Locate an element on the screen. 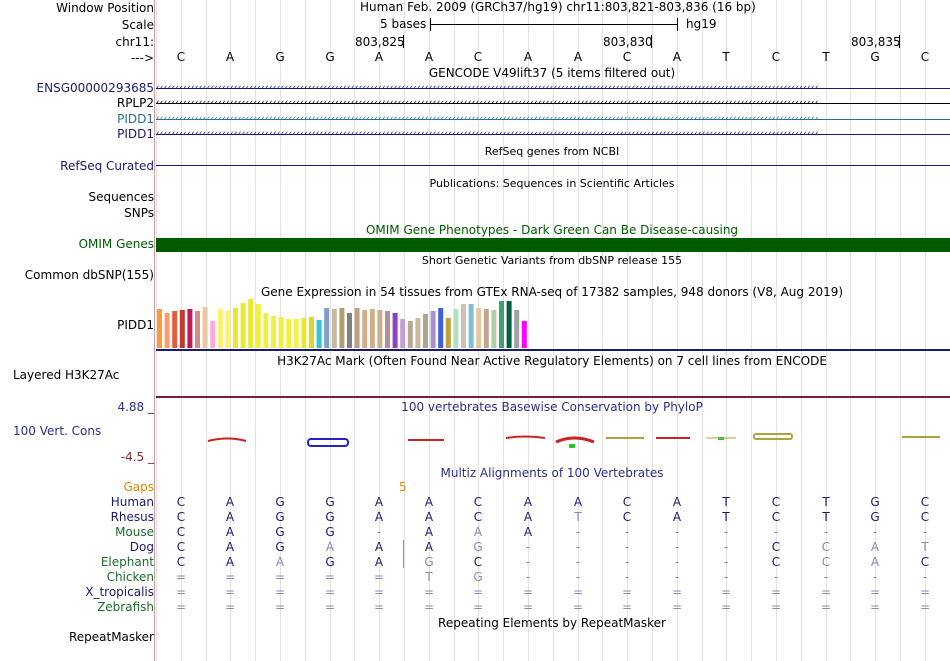  species-label: Chicken is located at coordinates (130, 577).